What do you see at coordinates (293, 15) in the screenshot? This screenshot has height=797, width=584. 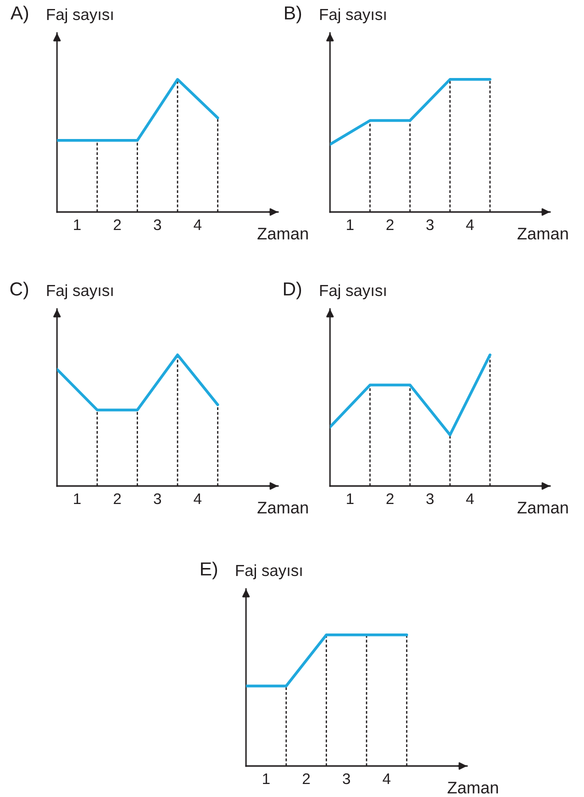 I see `chart-title: B)` at bounding box center [293, 15].